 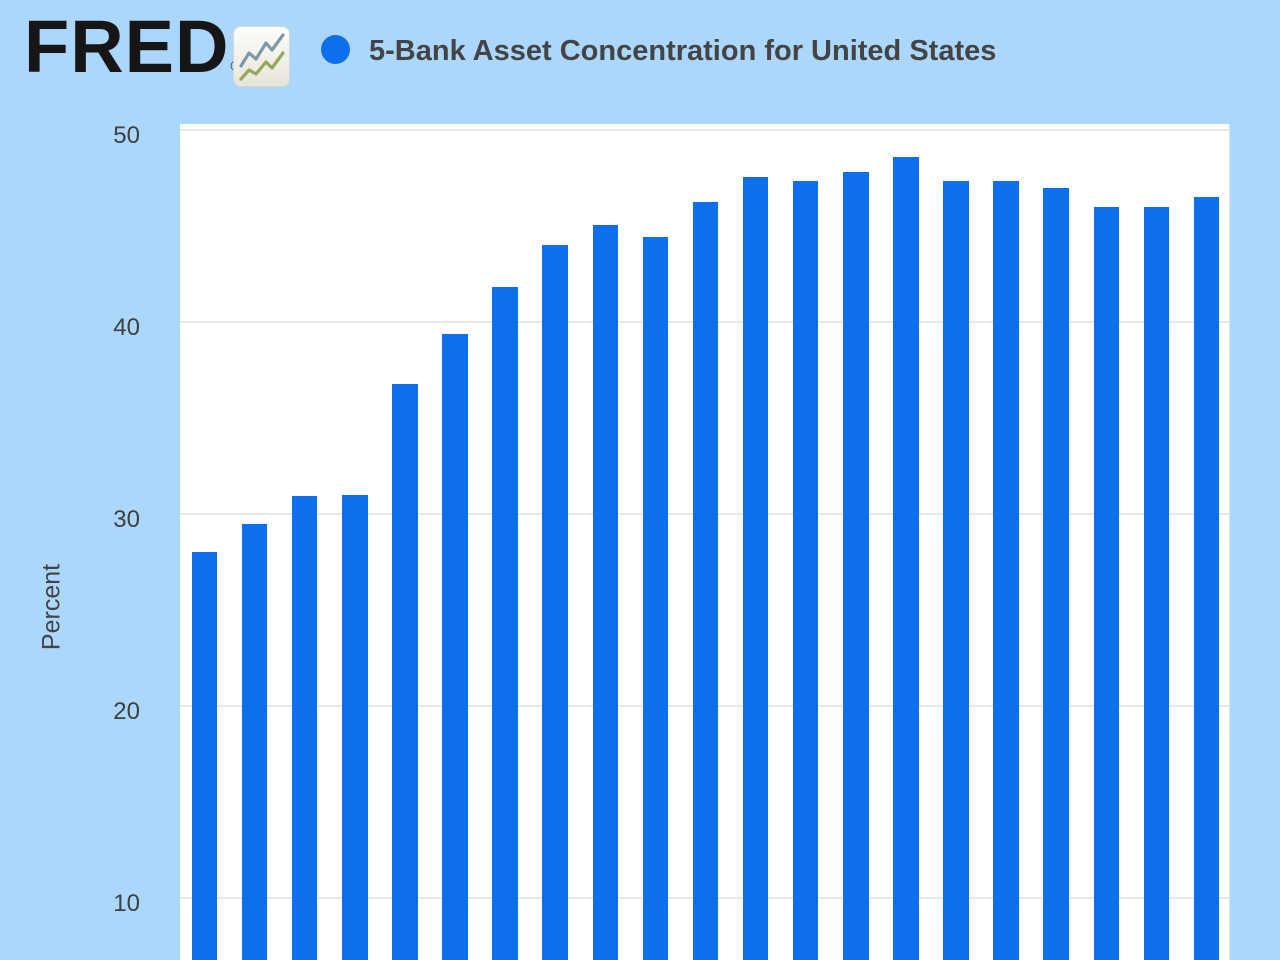 What do you see at coordinates (906, 558) in the screenshot?
I see `bar-2010` at bounding box center [906, 558].